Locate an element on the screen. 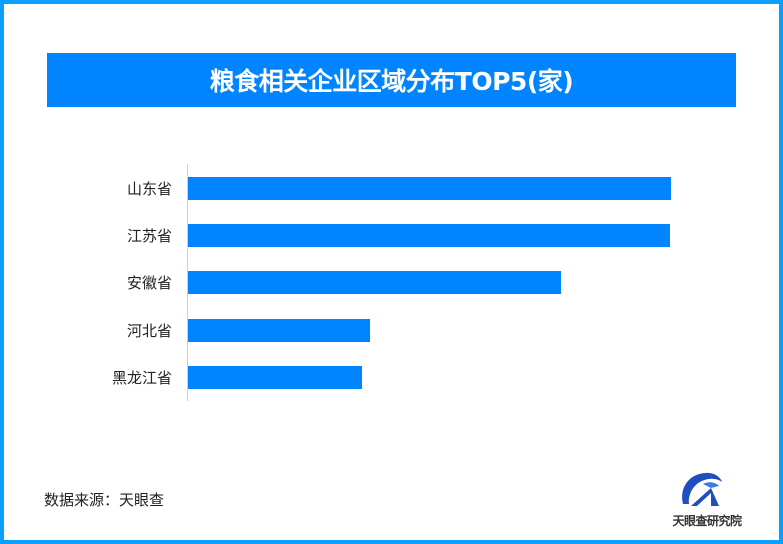 This screenshot has width=783, height=544. logo-text: 天眼查研究院 is located at coordinates (707, 521).